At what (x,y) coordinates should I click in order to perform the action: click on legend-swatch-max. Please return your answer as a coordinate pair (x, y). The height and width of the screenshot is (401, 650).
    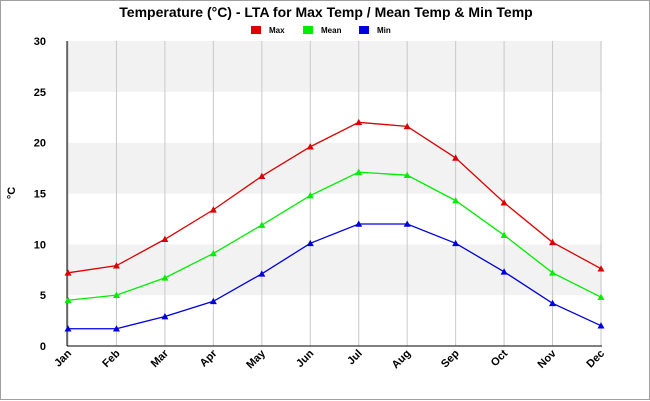
    Looking at the image, I should click on (256, 30).